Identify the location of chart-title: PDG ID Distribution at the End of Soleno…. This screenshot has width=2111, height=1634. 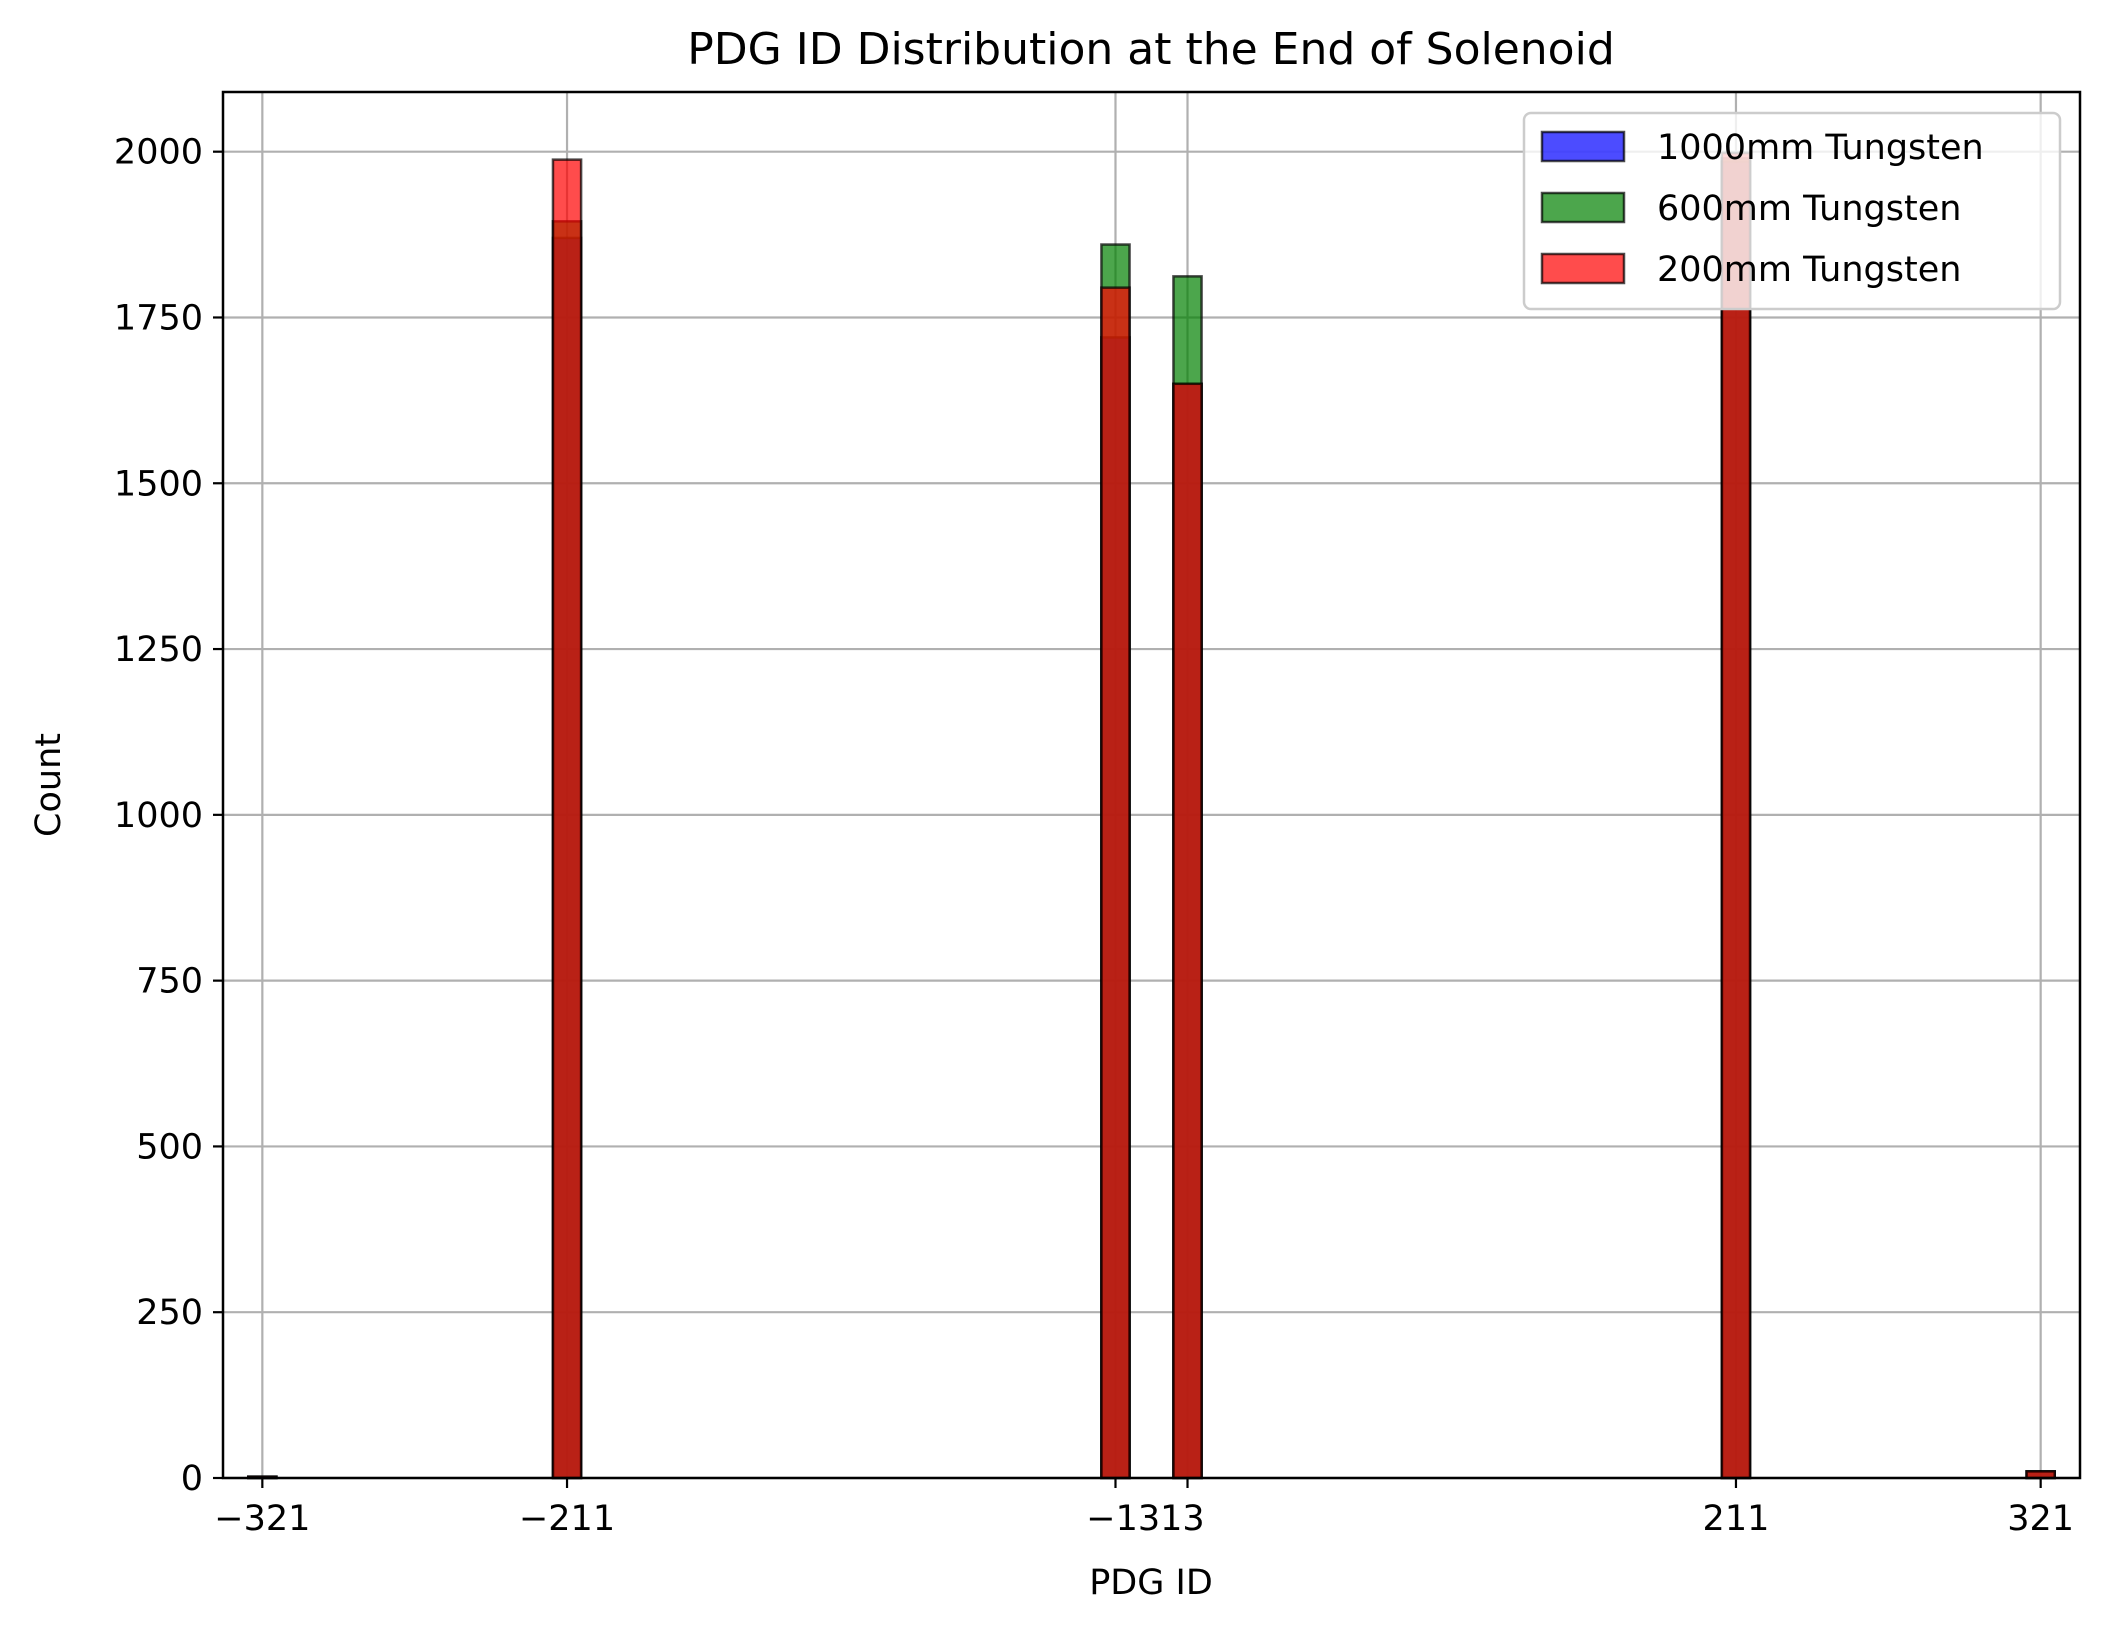
(1151, 49).